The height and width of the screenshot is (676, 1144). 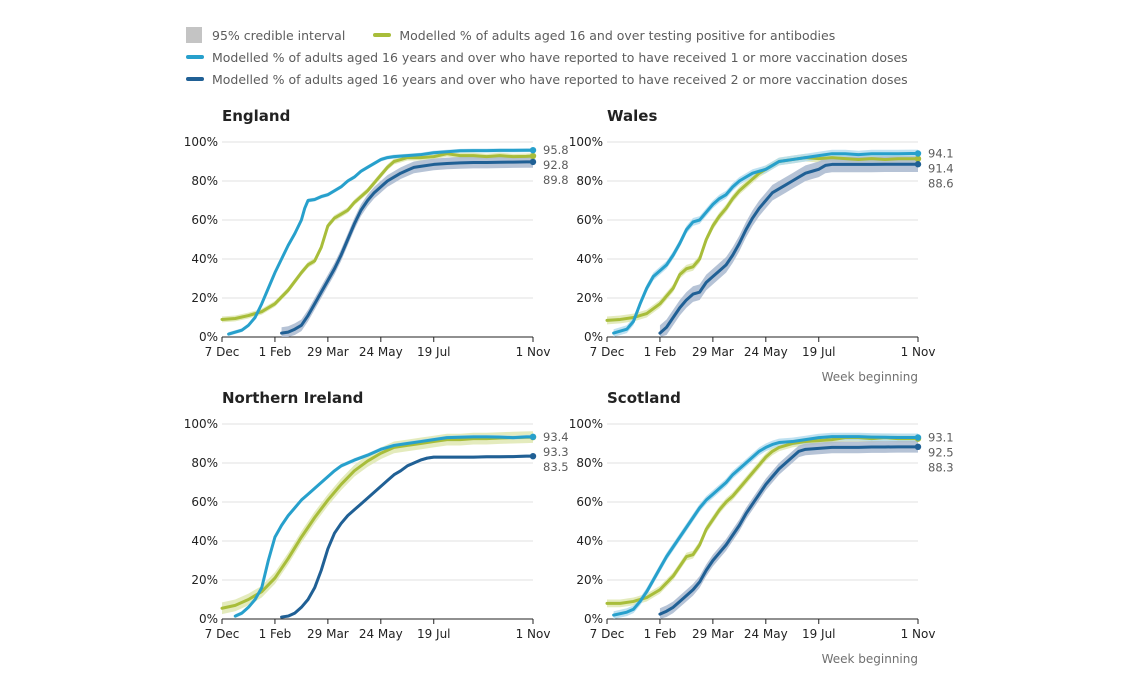 I want to click on vacc1-end-label: 95.8, so click(x=556, y=150).